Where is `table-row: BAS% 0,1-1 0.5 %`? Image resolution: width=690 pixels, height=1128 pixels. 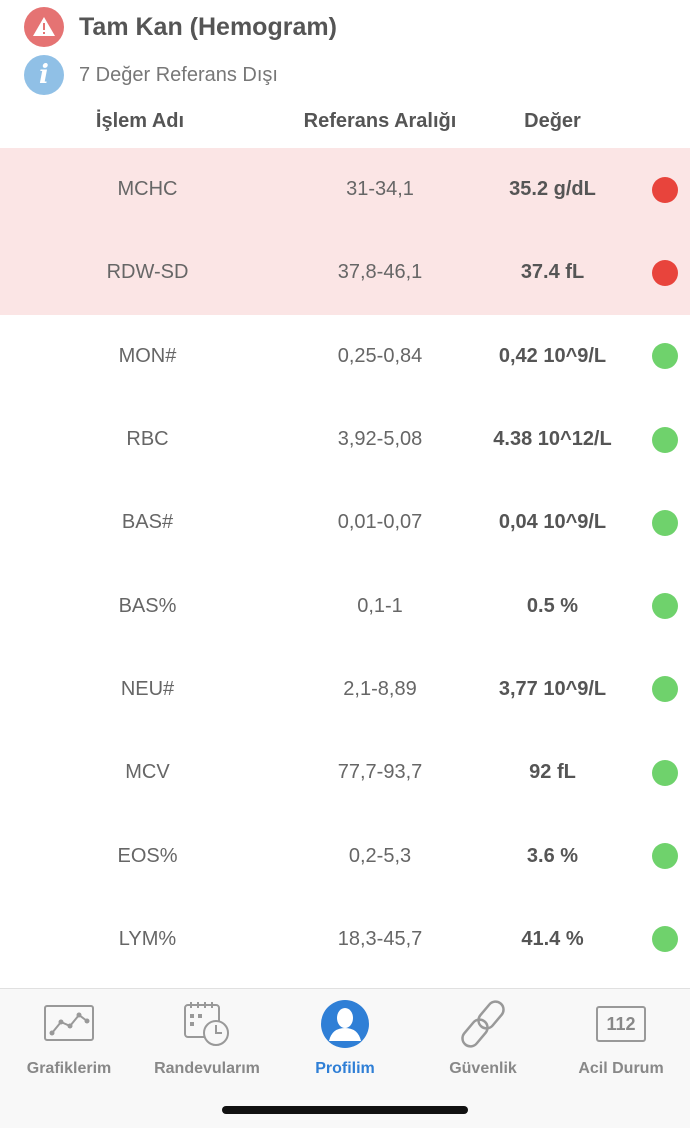 table-row: BAS% 0,1-1 0.5 % is located at coordinates (345, 605).